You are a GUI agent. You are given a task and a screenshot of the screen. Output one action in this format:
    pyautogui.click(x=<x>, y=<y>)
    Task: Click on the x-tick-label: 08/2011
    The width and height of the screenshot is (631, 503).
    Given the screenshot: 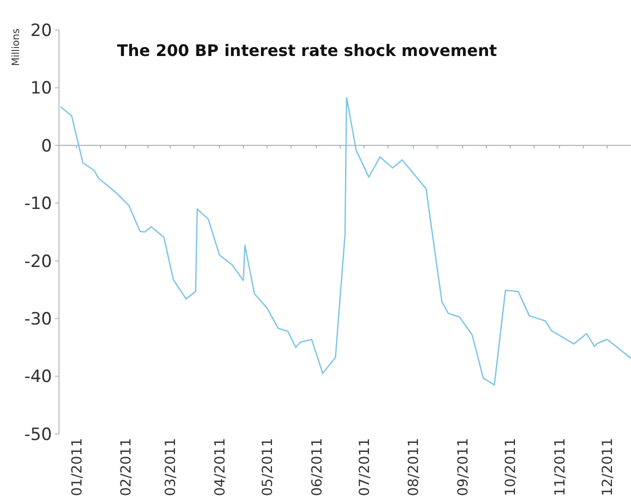 What is the action you would take?
    pyautogui.click(x=414, y=467)
    